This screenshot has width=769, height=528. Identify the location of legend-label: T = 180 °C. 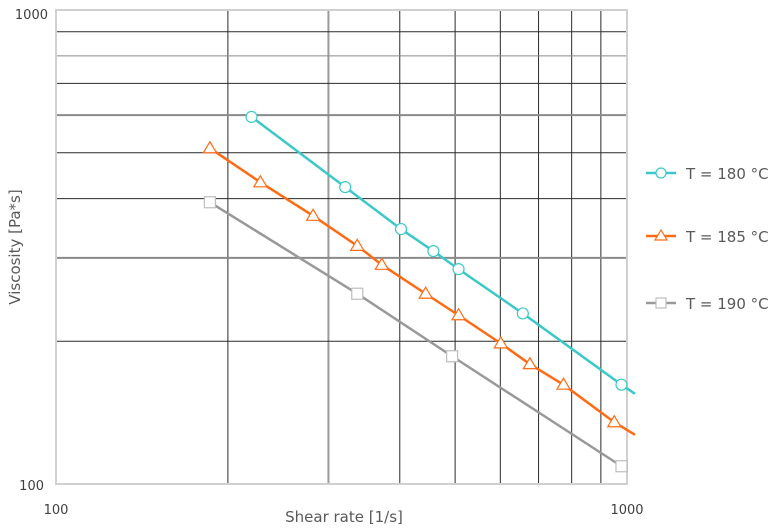
(727, 174).